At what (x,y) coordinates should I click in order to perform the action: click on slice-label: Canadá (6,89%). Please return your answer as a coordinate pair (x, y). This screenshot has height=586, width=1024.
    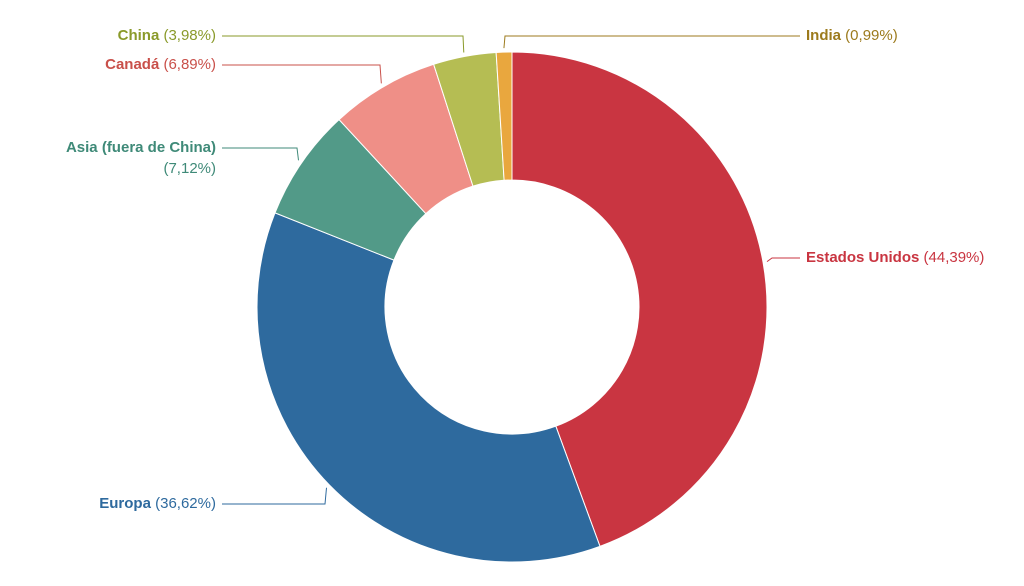
    Looking at the image, I should click on (160, 64).